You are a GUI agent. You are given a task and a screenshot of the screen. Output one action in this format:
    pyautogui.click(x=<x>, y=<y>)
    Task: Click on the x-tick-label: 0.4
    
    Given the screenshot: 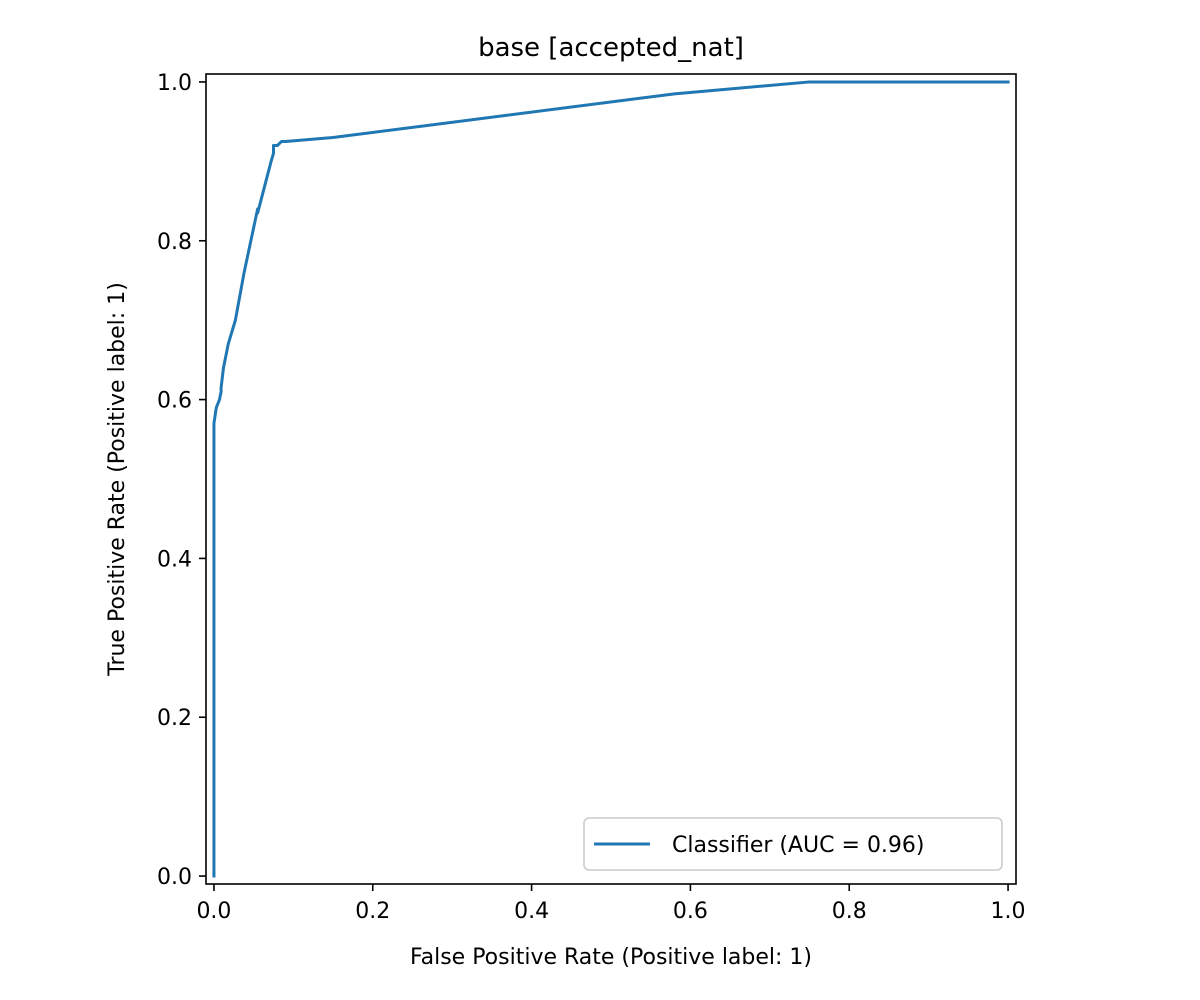 What is the action you would take?
    pyautogui.click(x=531, y=911)
    